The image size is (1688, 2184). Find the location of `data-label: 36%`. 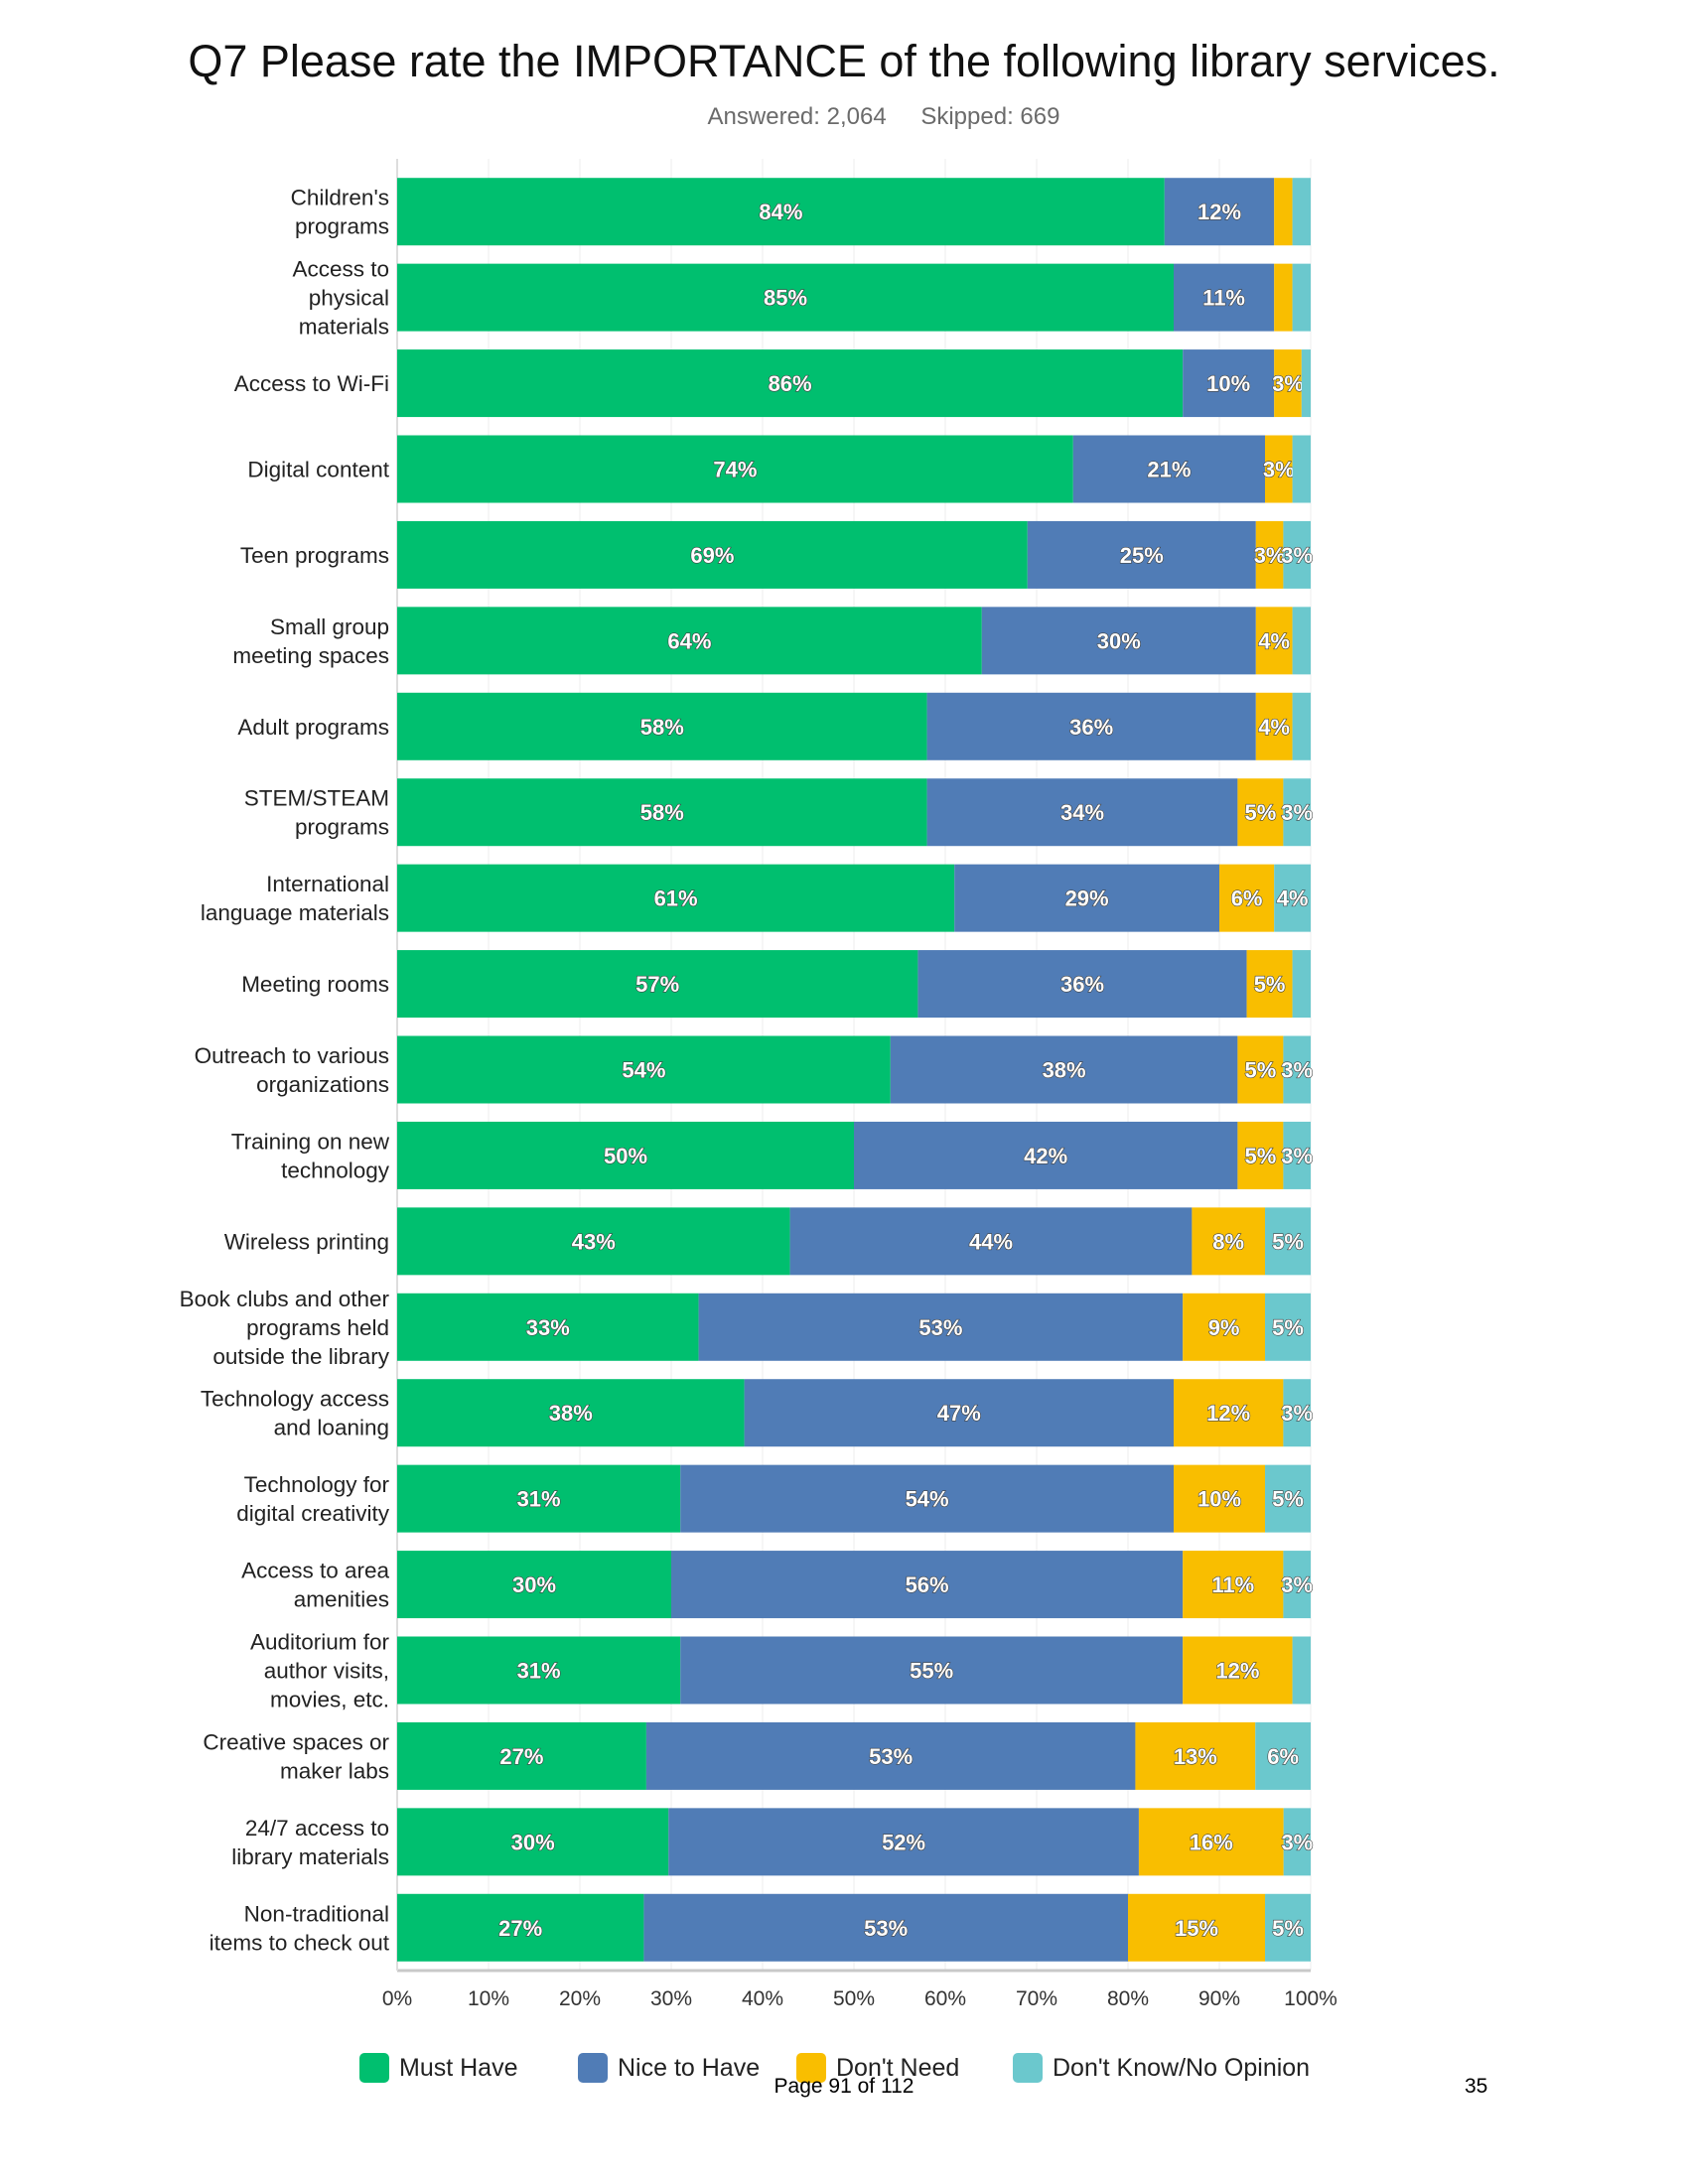

data-label: 36% is located at coordinates (1082, 984).